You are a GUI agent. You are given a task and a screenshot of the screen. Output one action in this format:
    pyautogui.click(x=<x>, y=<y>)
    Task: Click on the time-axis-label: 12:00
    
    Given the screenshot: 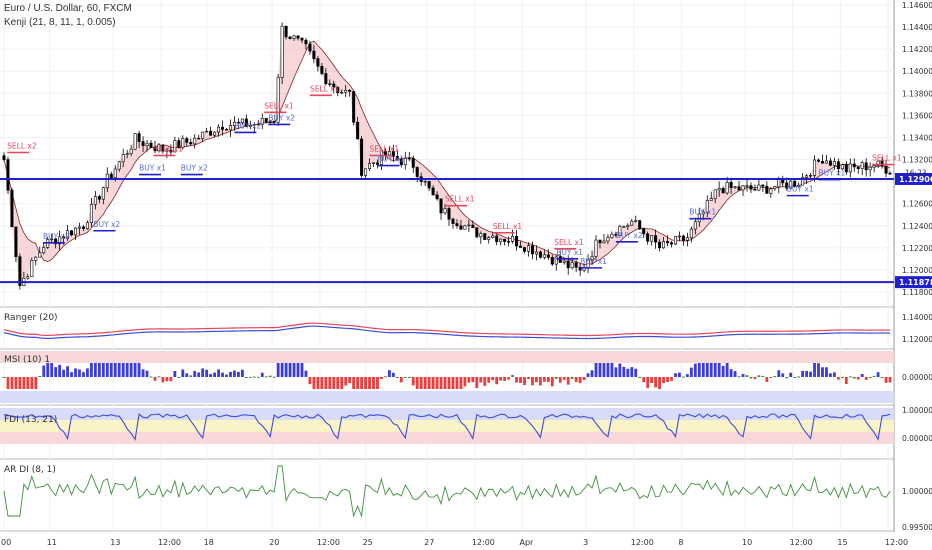 What is the action you would take?
    pyautogui.click(x=169, y=542)
    